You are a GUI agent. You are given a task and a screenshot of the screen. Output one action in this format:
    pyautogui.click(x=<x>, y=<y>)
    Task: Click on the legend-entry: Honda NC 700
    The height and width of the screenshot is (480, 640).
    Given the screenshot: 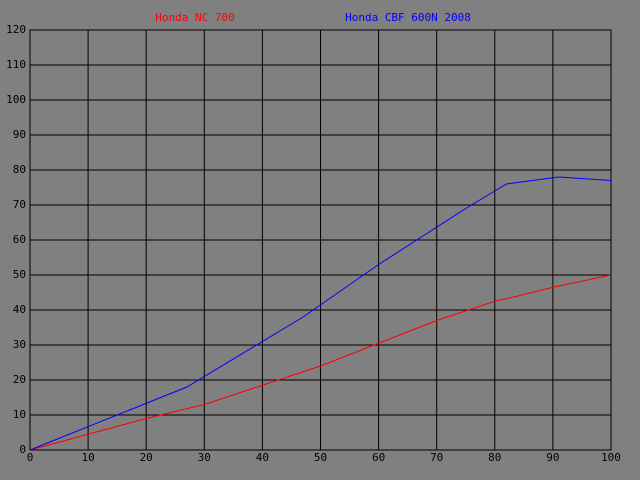 What is the action you would take?
    pyautogui.click(x=194, y=17)
    